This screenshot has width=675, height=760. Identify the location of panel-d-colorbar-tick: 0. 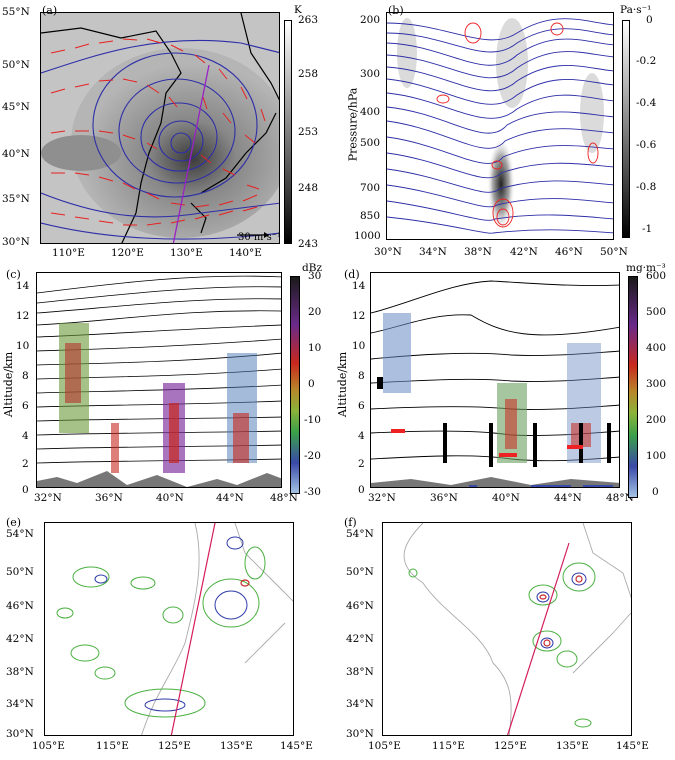
(655, 492).